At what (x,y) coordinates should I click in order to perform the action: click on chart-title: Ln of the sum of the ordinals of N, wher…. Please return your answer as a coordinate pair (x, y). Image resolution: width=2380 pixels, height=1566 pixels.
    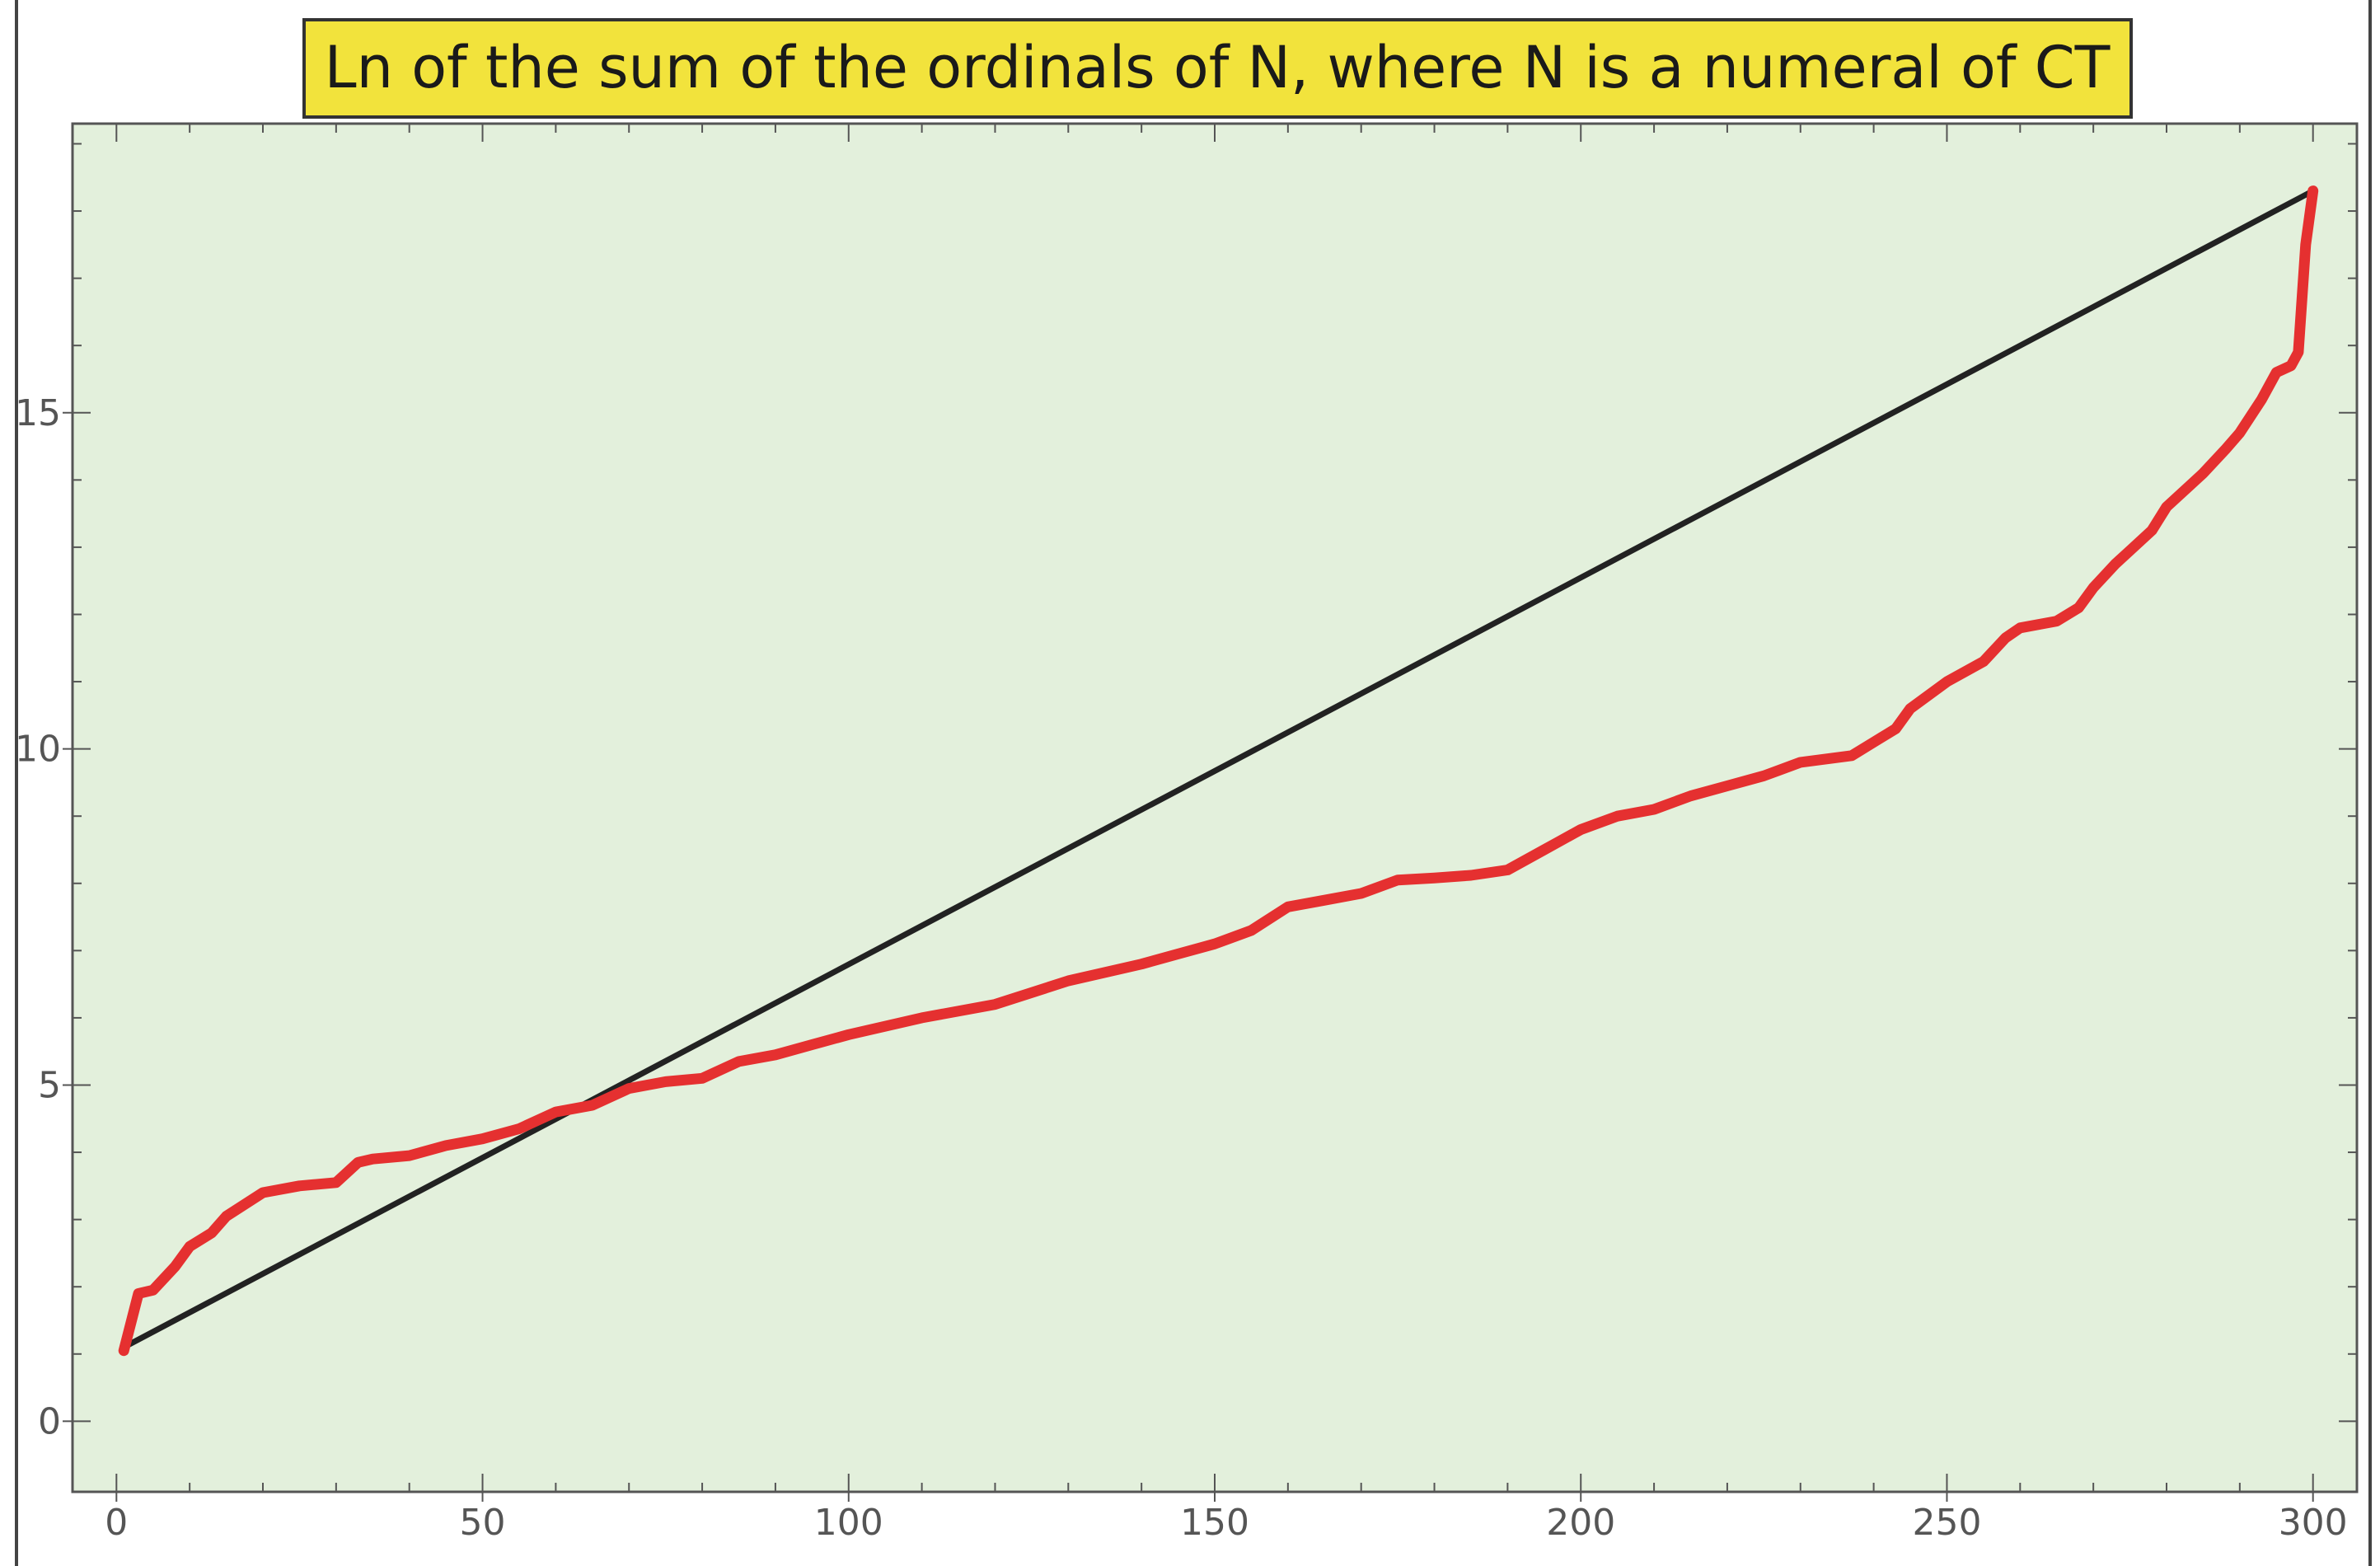
    Looking at the image, I should click on (1217, 69).